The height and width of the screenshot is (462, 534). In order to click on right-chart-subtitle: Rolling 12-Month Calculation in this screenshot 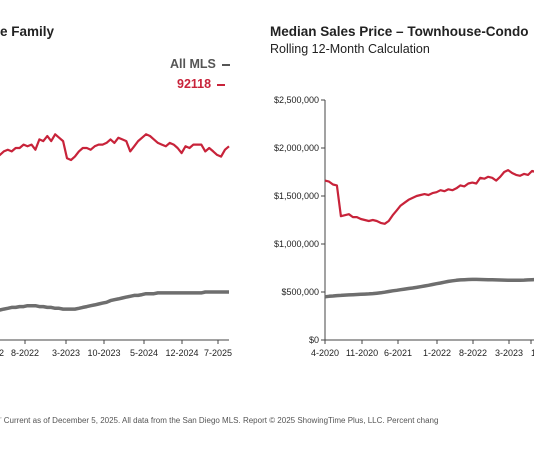, I will do `click(350, 49)`.